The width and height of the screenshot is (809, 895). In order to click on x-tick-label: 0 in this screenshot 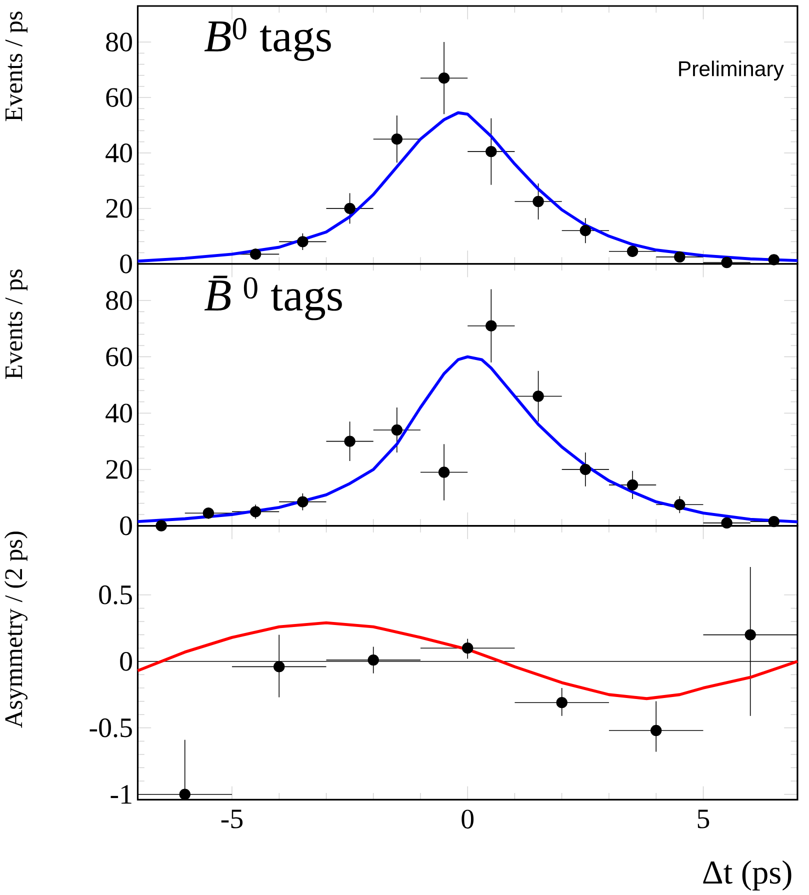, I will do `click(467, 819)`.